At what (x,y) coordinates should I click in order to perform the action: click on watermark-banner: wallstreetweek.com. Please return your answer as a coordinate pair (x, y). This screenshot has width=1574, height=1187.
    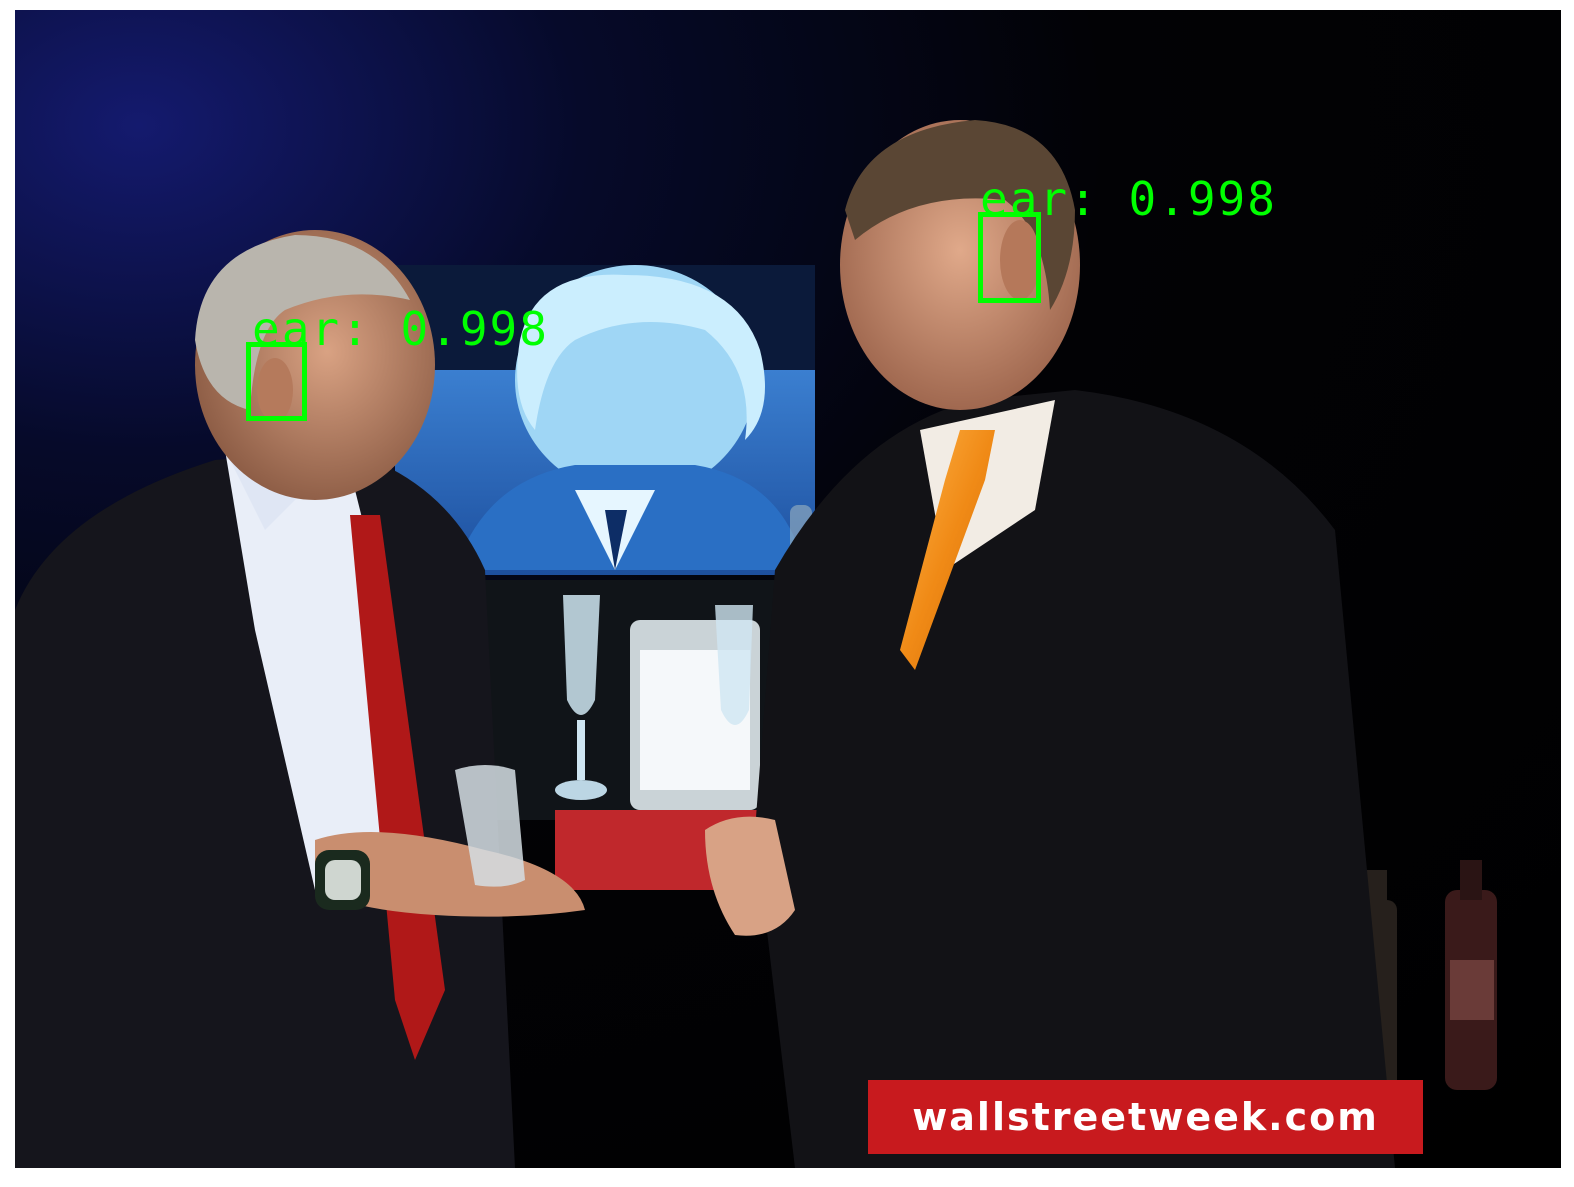
    Looking at the image, I should click on (1145, 1117).